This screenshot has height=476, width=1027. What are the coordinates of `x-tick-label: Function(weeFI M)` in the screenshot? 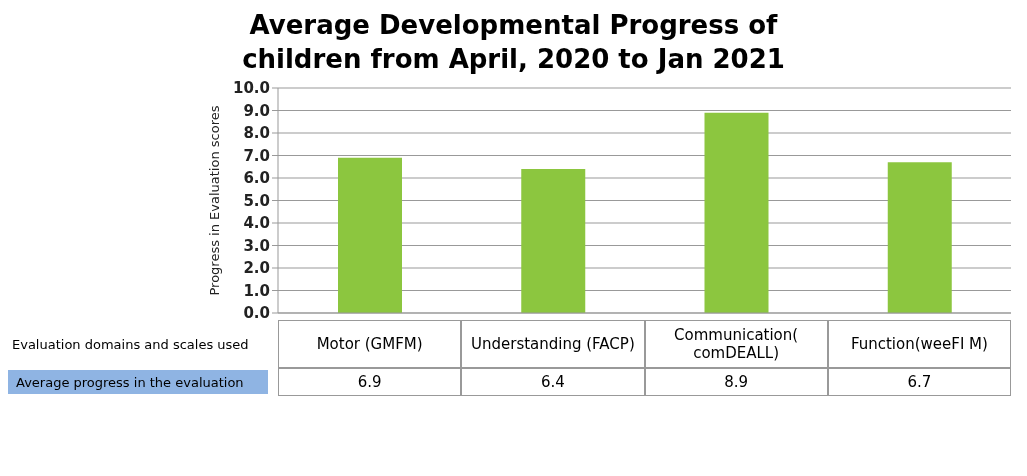 It's located at (919, 344).